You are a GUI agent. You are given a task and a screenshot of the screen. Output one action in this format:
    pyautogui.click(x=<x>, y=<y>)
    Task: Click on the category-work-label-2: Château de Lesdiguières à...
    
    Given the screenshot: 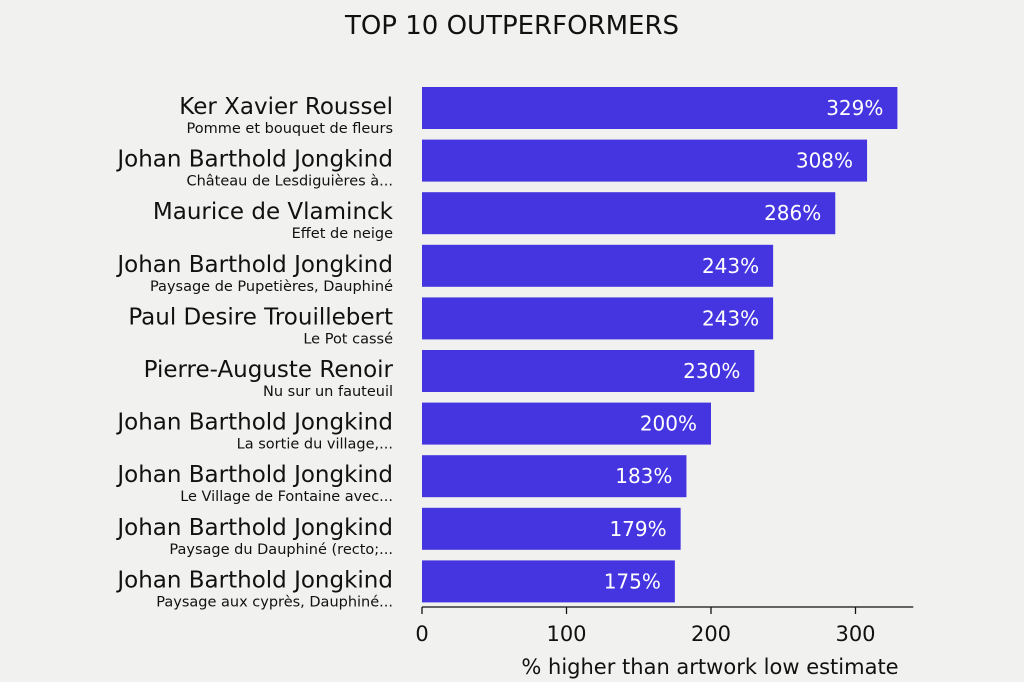 What is the action you would take?
    pyautogui.click(x=289, y=182)
    